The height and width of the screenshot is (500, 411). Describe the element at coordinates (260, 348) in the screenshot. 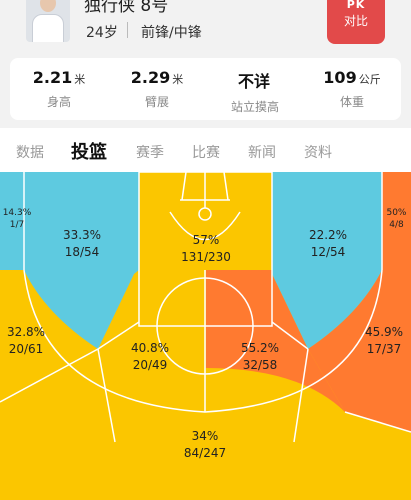

I see `zone-pct: 55.2%` at that location.